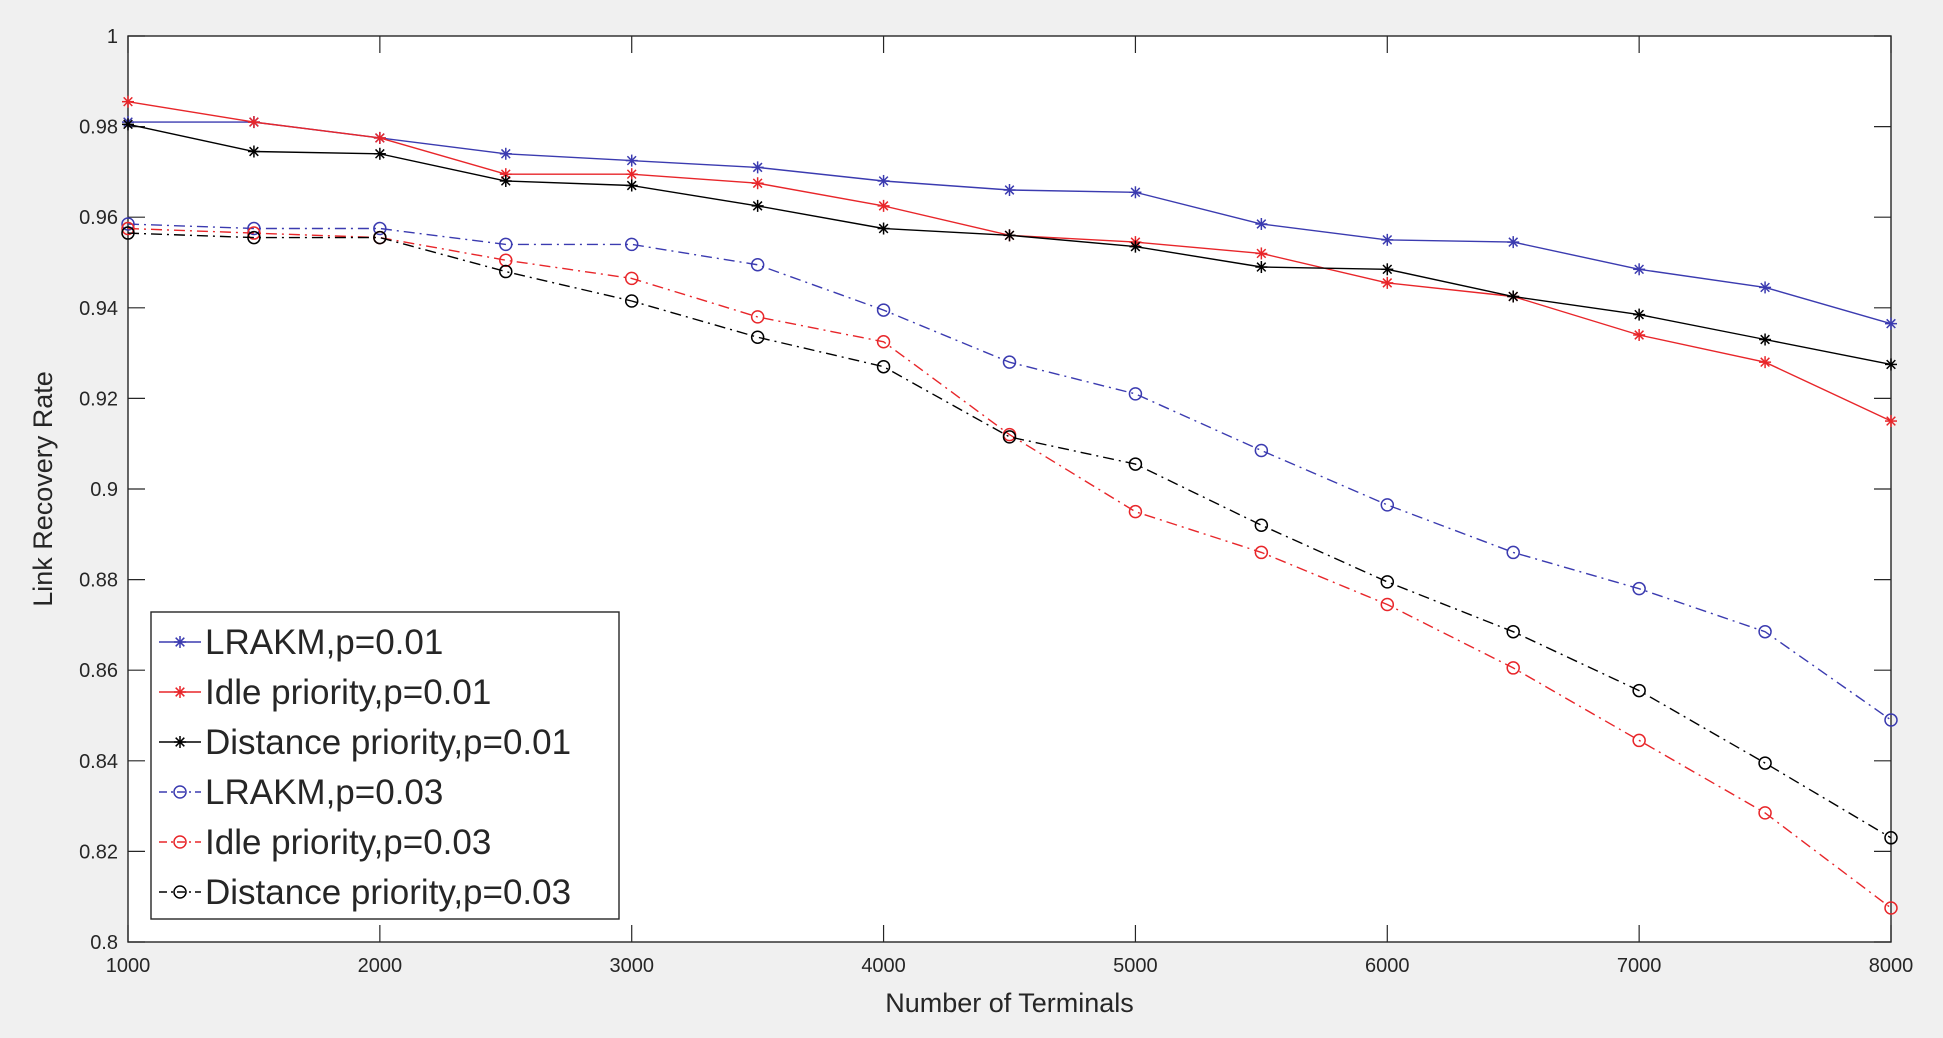 This screenshot has height=1038, width=1943. I want to click on x-tick-label: 6000, so click(1387, 966).